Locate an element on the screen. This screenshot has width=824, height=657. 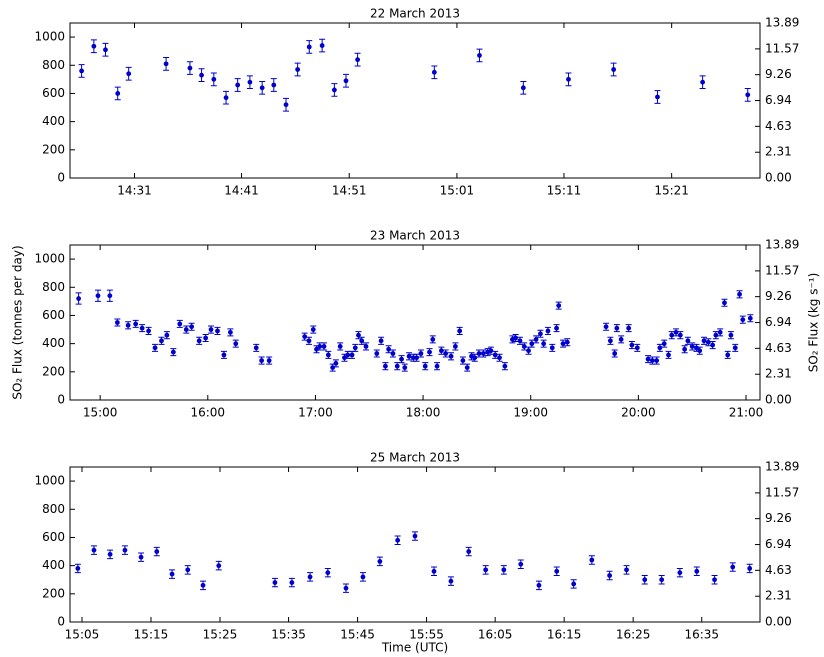
x-axis-label: Time (UTC) is located at coordinates (414, 648).